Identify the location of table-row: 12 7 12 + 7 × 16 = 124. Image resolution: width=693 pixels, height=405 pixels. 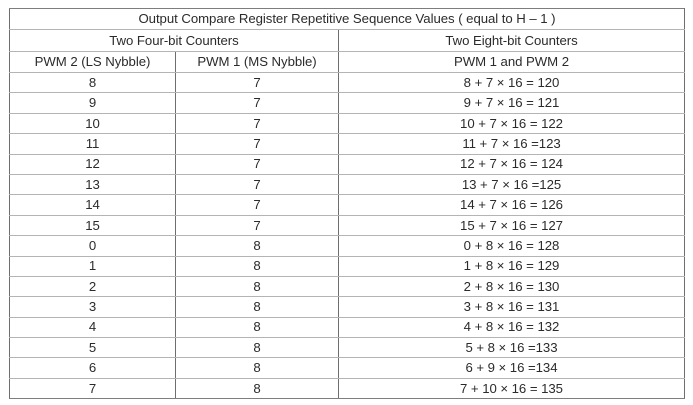
(347, 164).